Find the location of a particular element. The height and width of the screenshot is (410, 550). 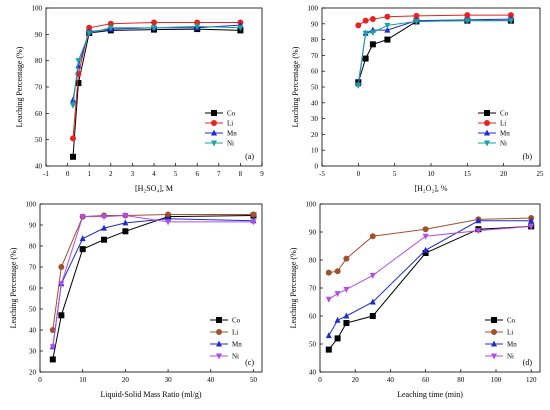

x-axis-label: [H₂SO₄], M is located at coordinates (154, 188).